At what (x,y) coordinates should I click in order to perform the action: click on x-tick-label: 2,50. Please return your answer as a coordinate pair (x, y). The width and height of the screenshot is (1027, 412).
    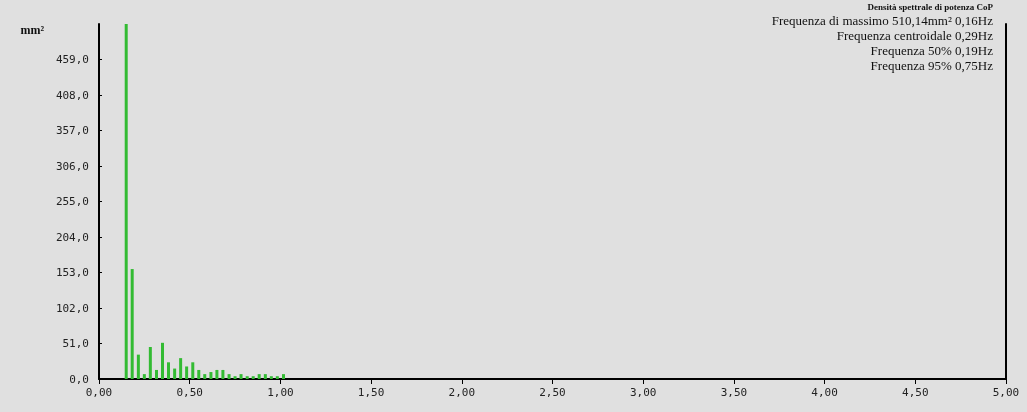
    Looking at the image, I should click on (552, 392).